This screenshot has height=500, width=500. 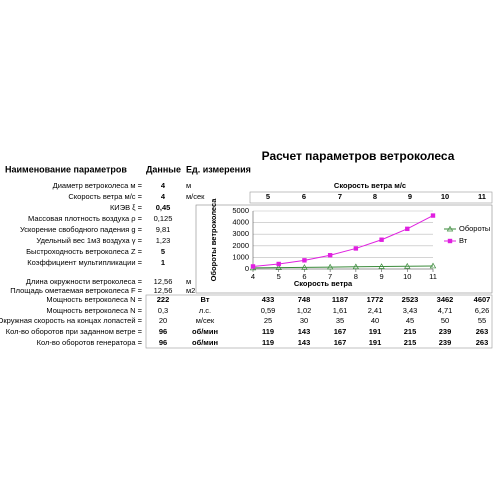 I want to click on x-tick-label: 8, so click(x=356, y=276).